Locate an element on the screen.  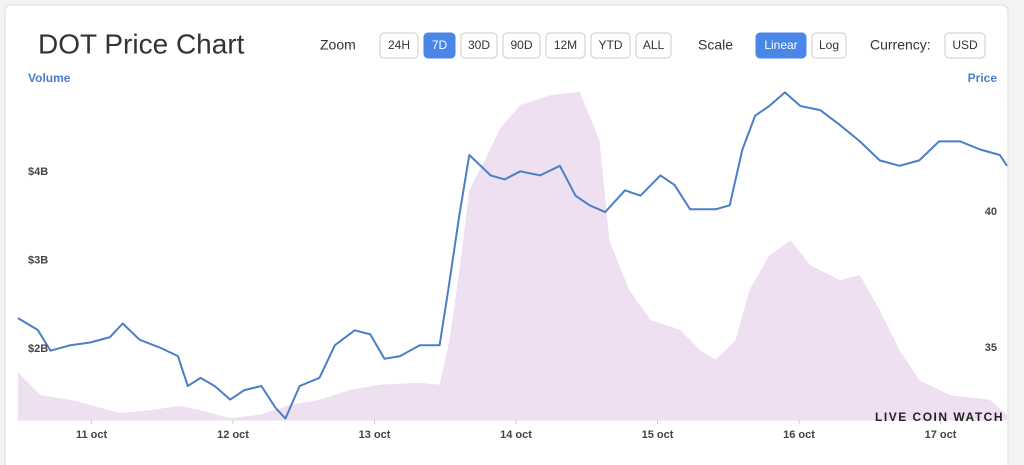
y-tick-label: $2B is located at coordinates (38, 349).